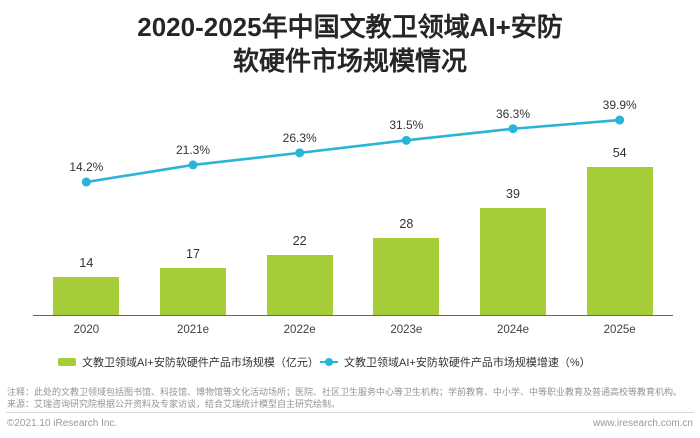 Image resolution: width=700 pixels, height=438 pixels. What do you see at coordinates (513, 261) in the screenshot?
I see `bar-2024e` at bounding box center [513, 261].